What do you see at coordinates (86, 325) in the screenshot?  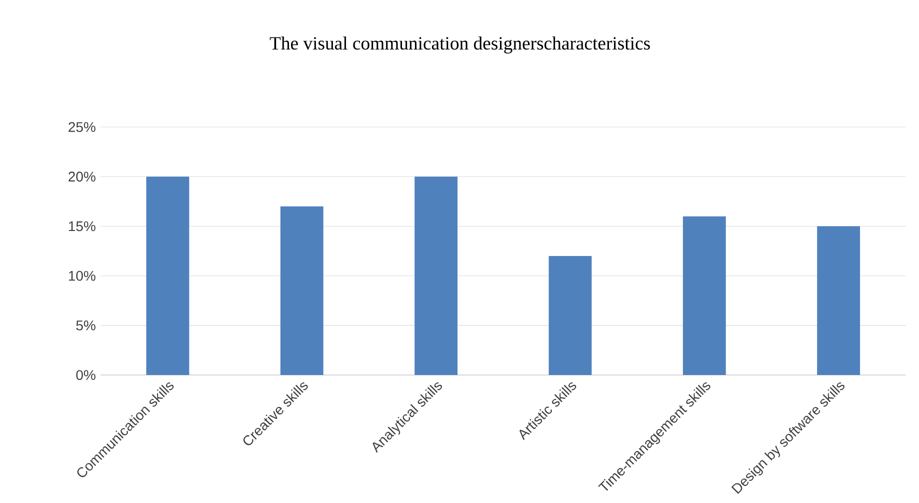 I see `y-tick-label: 5%` at bounding box center [86, 325].